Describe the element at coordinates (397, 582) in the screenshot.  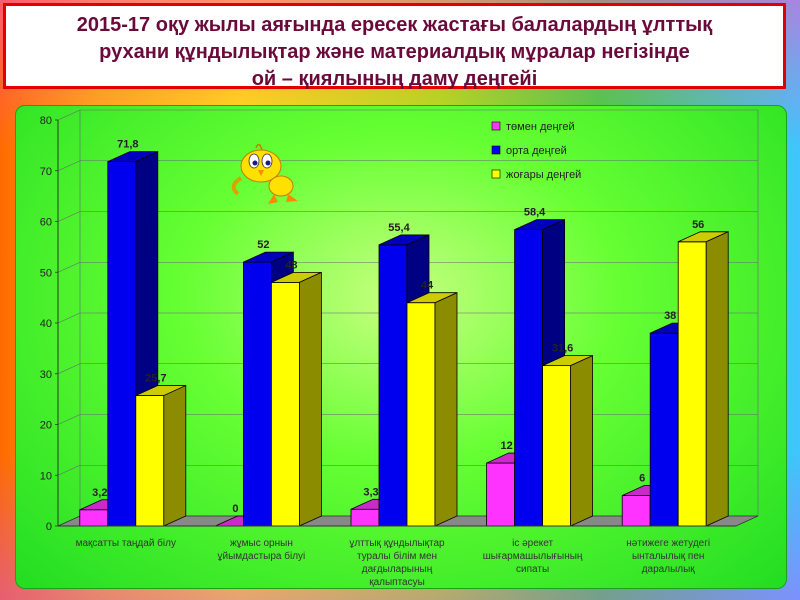
I see `x-category-label: қалыптасуы` at that location.